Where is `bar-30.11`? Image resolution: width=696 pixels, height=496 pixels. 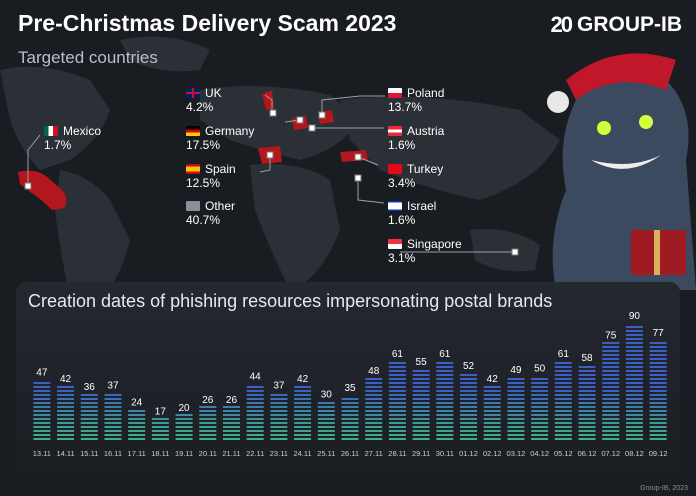
bar-30.11 is located at coordinates (445, 401).